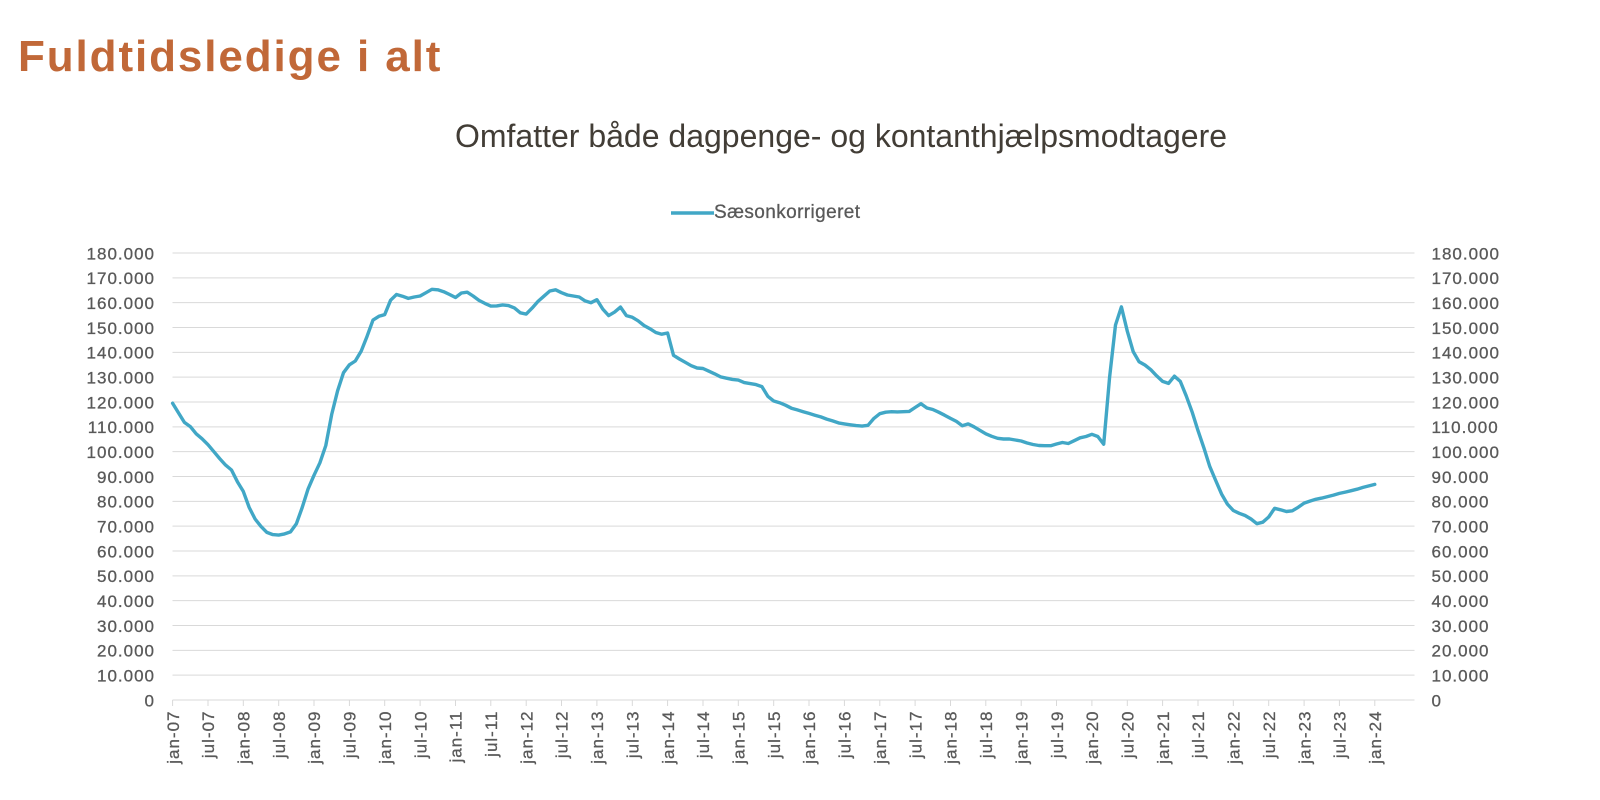 This screenshot has height=800, width=1600. Describe the element at coordinates (562, 735) in the screenshot. I see `svg-text: jul-12` at that location.